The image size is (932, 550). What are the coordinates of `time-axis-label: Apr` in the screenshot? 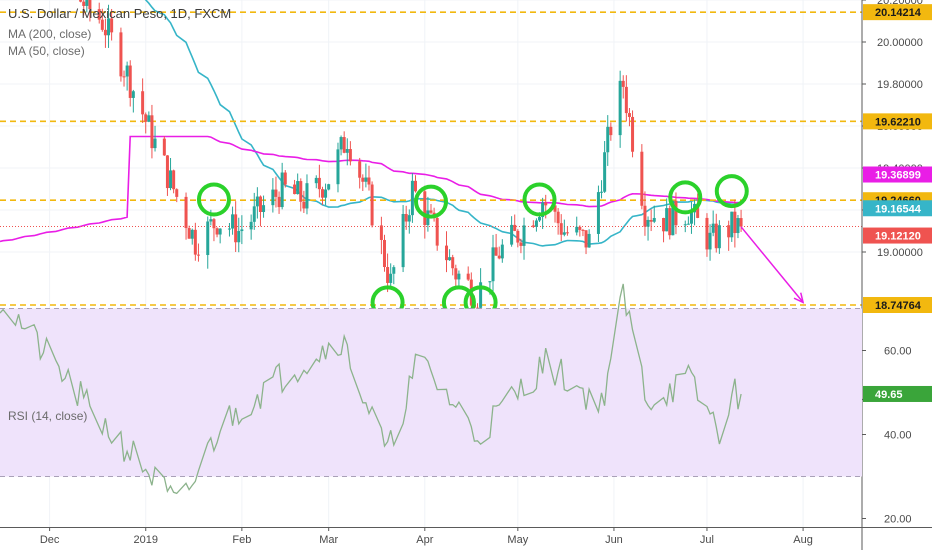 It's located at (424, 540).